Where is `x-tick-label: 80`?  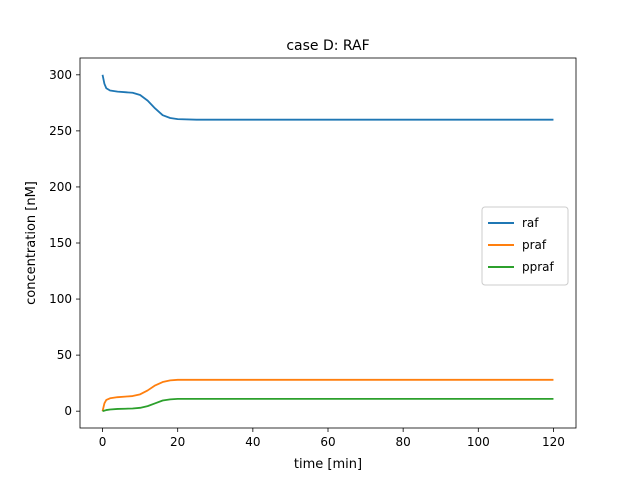 x-tick-label: 80 is located at coordinates (403, 442).